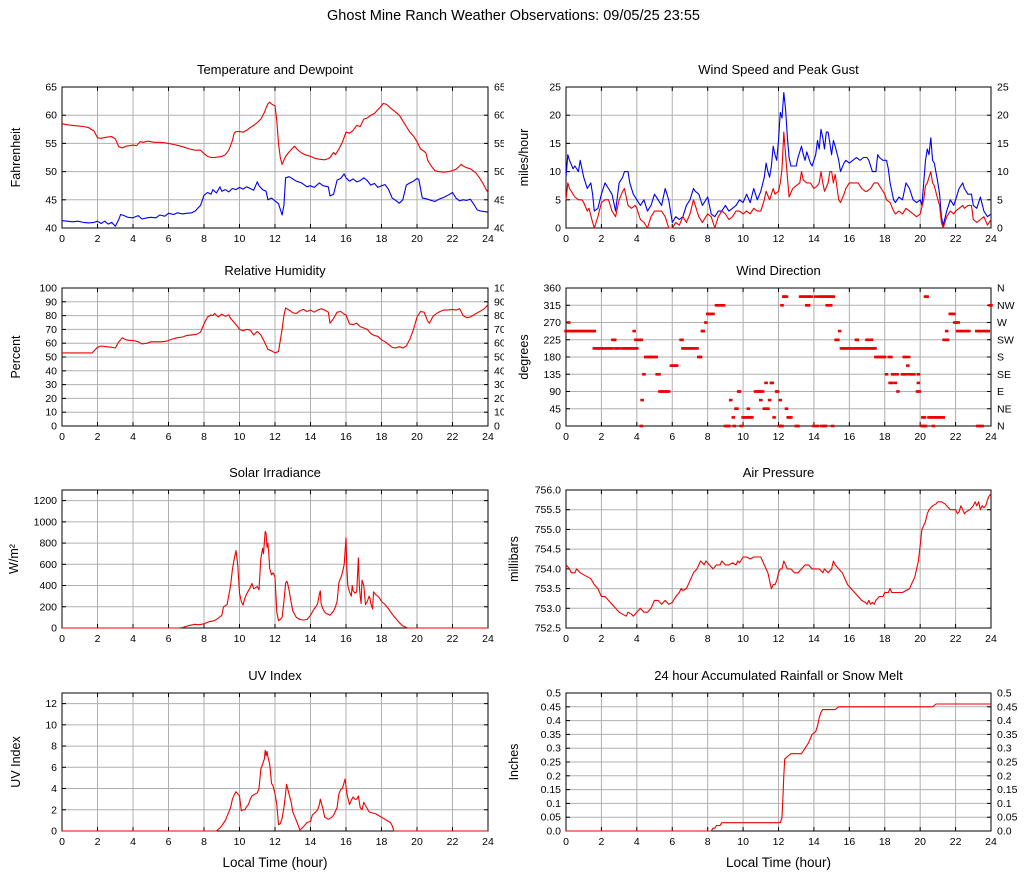 This screenshot has width=1027, height=878. I want to click on y-tick-label-right: 50, so click(499, 358).